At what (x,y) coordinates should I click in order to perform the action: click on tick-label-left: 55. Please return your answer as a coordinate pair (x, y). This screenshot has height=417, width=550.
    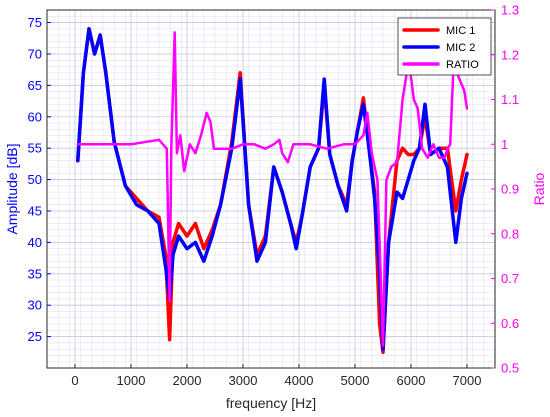
    Looking at the image, I should click on (35, 148).